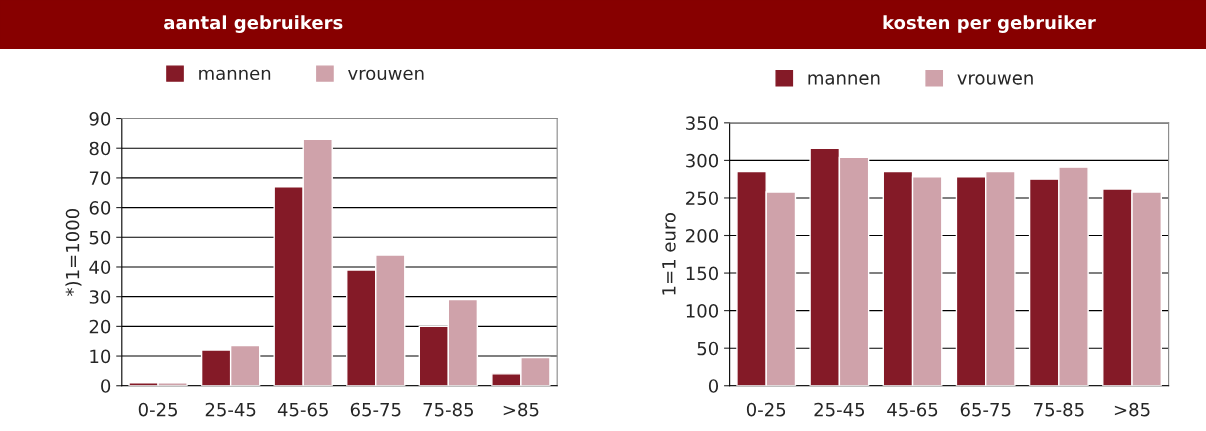 The width and height of the screenshot is (1206, 431). What do you see at coordinates (100, 356) in the screenshot?
I see `y-tick-label: 10` at bounding box center [100, 356].